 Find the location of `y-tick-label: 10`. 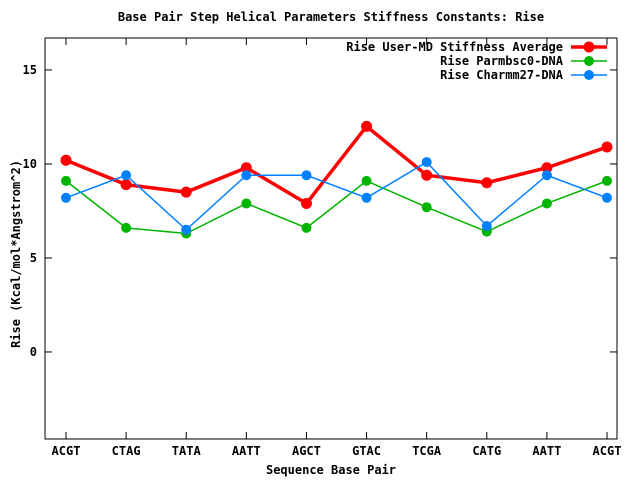

y-tick-label: 10 is located at coordinates (30, 164).